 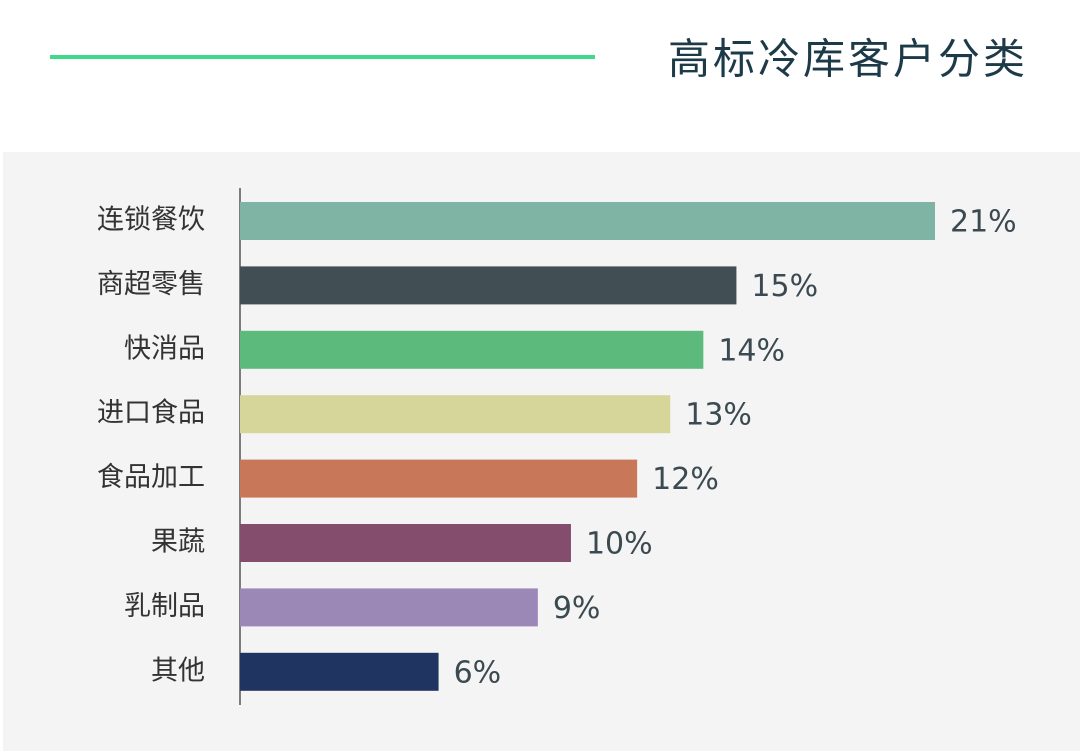 I want to click on category-label: 果蔬, so click(x=178, y=542).